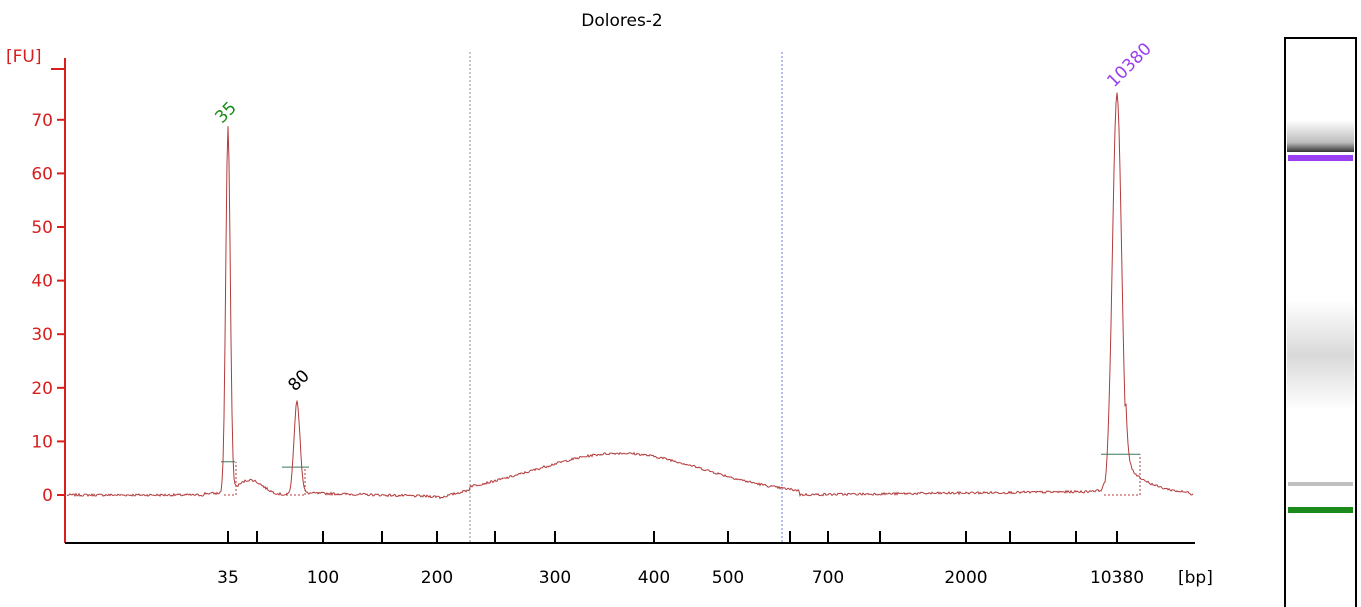  Describe the element at coordinates (42, 442) in the screenshot. I see `y-tick-label: 10` at that location.